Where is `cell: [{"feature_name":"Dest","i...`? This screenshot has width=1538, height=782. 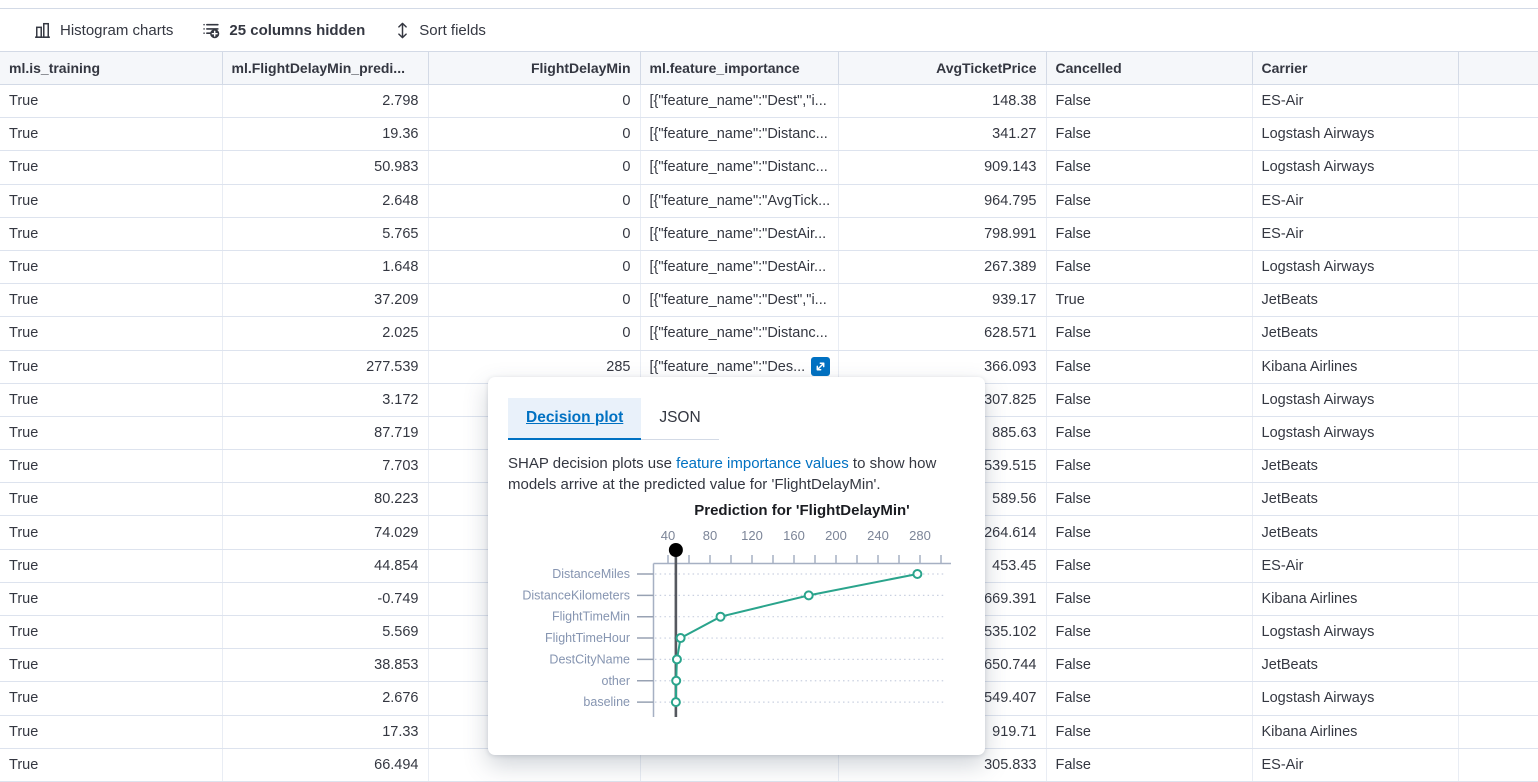 cell: [{"feature_name":"Dest","i... is located at coordinates (739, 101).